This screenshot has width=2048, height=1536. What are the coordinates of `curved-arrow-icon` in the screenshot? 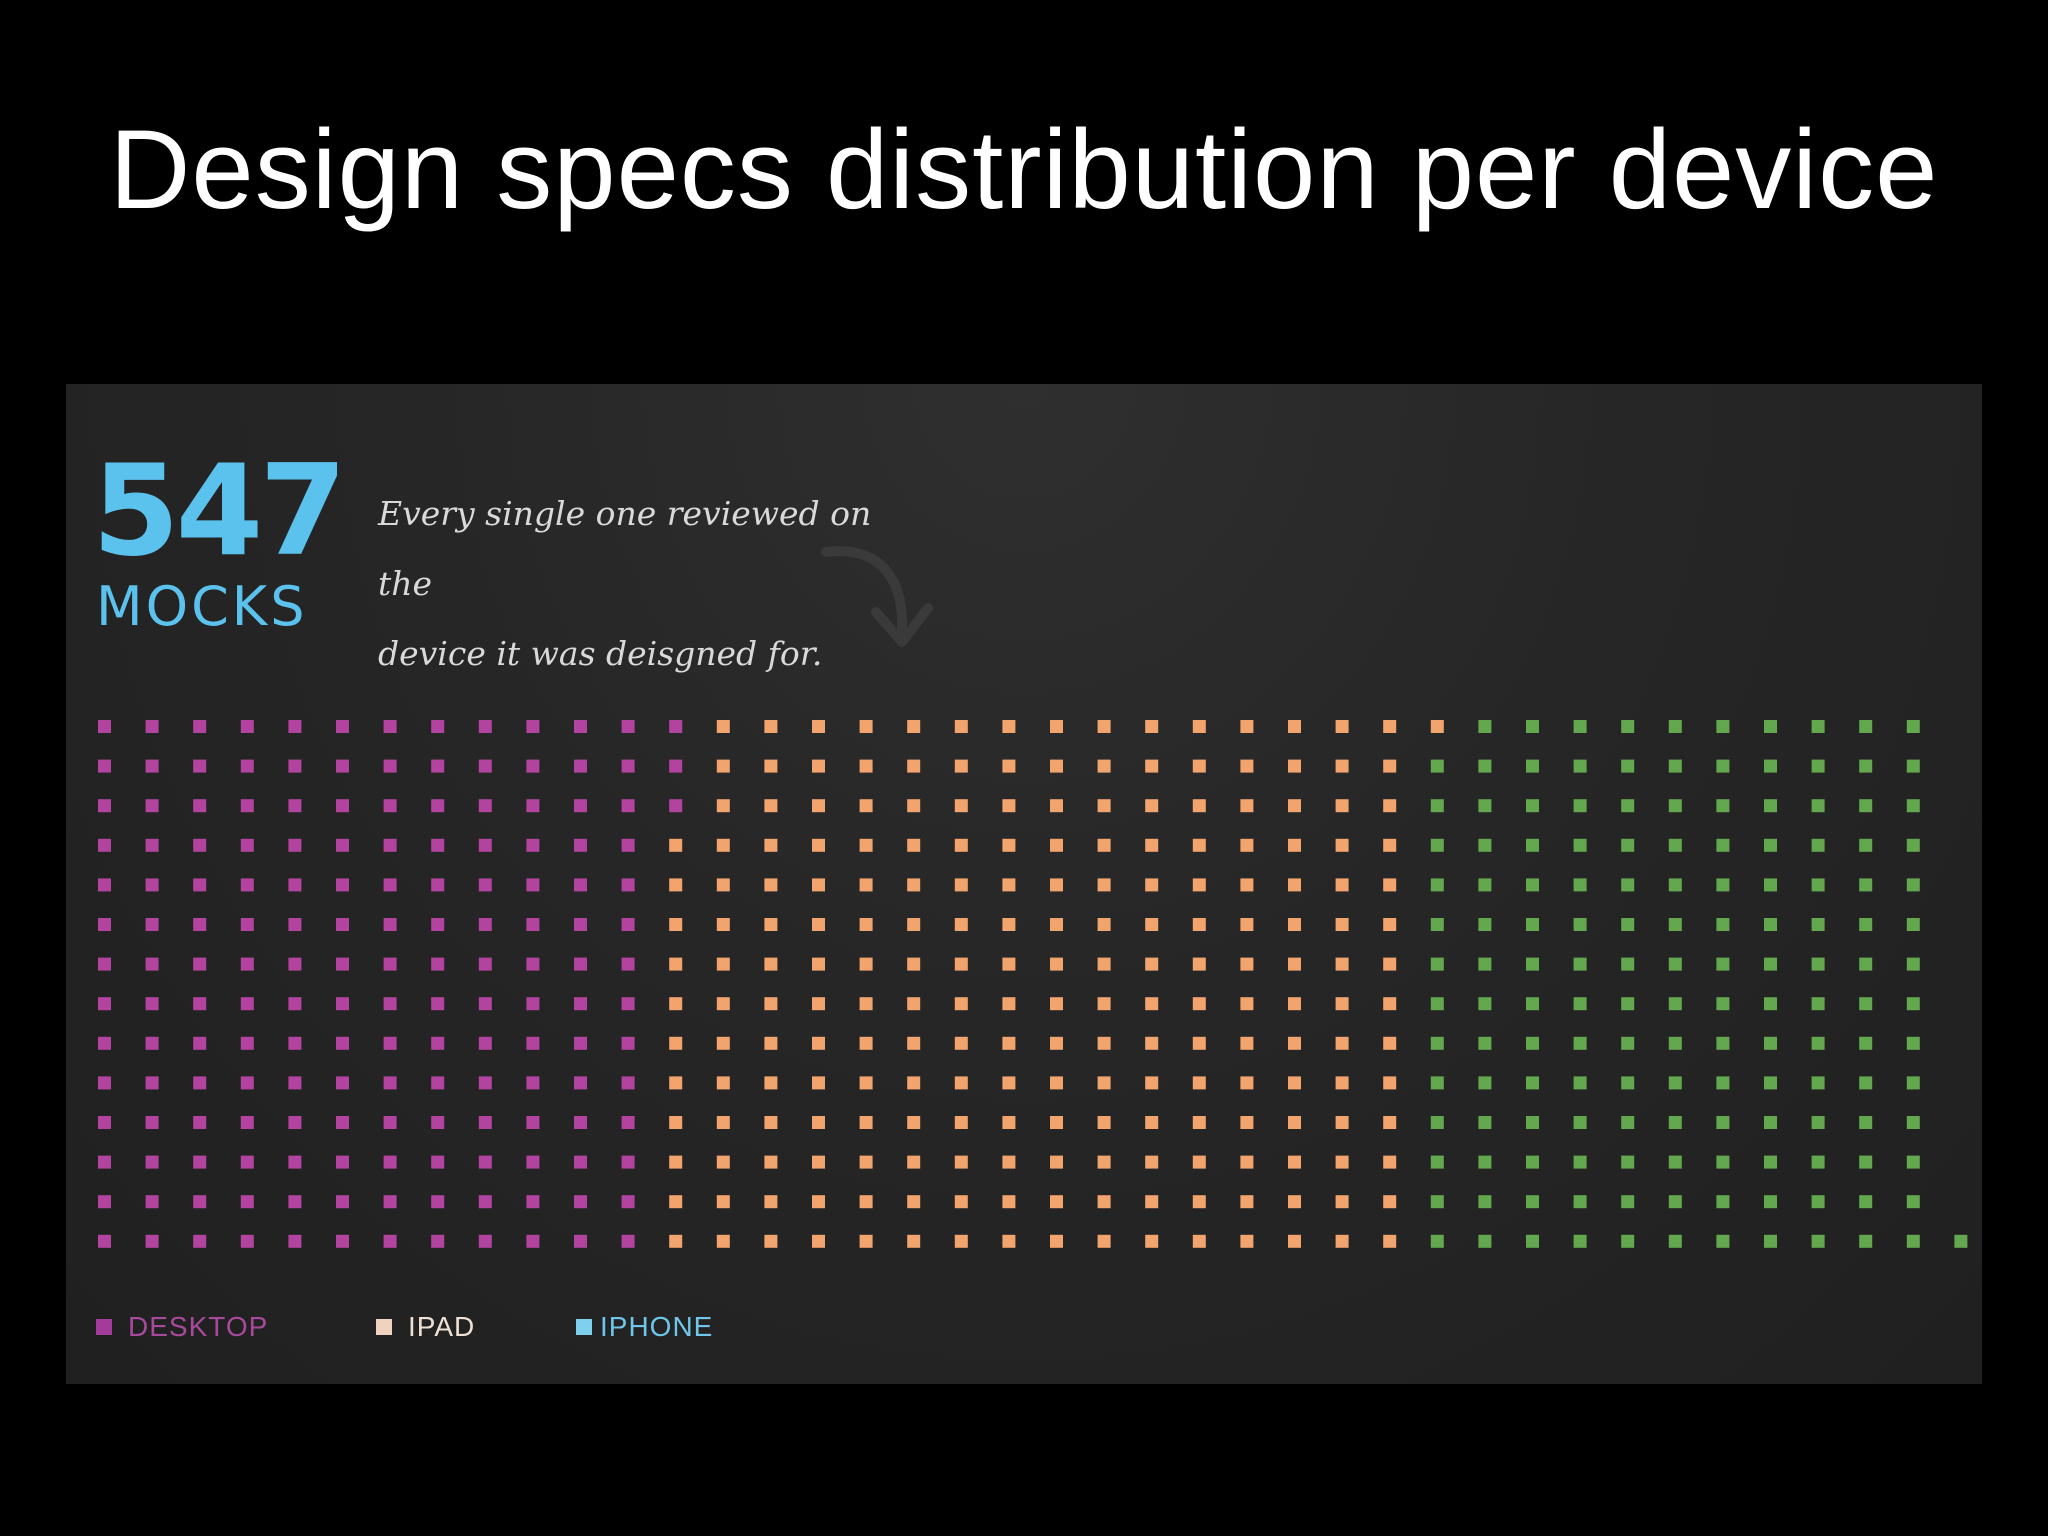 It's located at (877, 596).